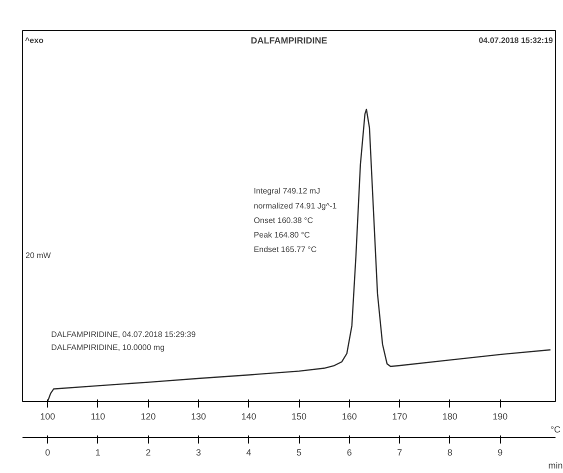  Describe the element at coordinates (556, 429) in the screenshot. I see `x-axis-title: °C` at that location.